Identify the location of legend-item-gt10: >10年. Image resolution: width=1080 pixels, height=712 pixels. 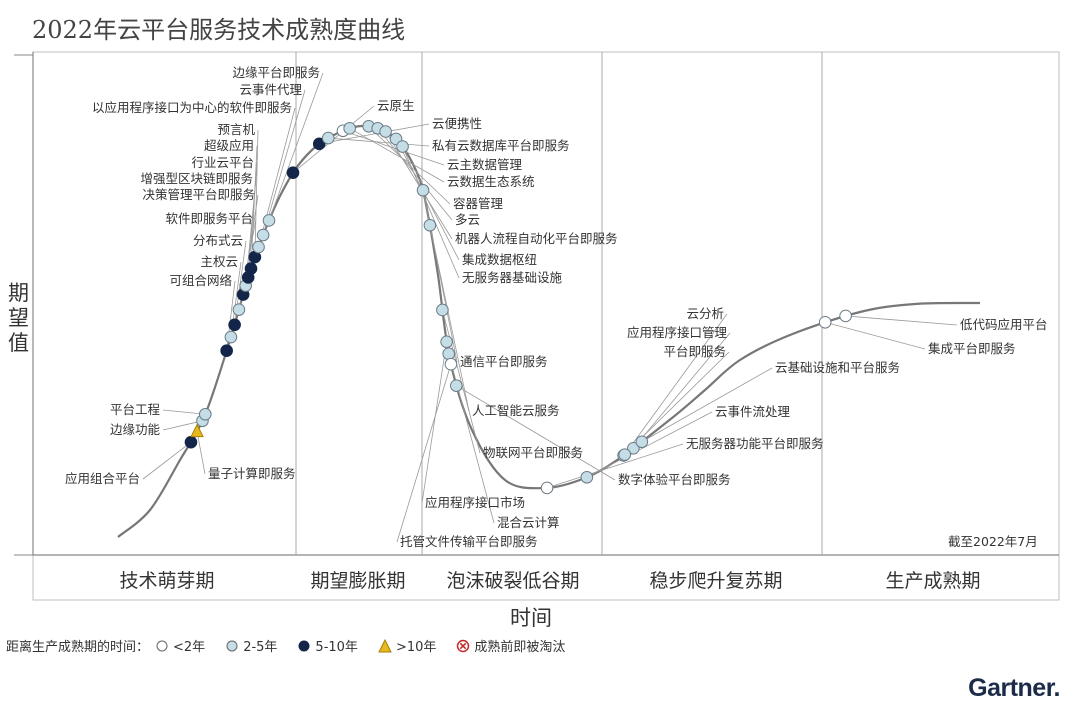
(407, 645).